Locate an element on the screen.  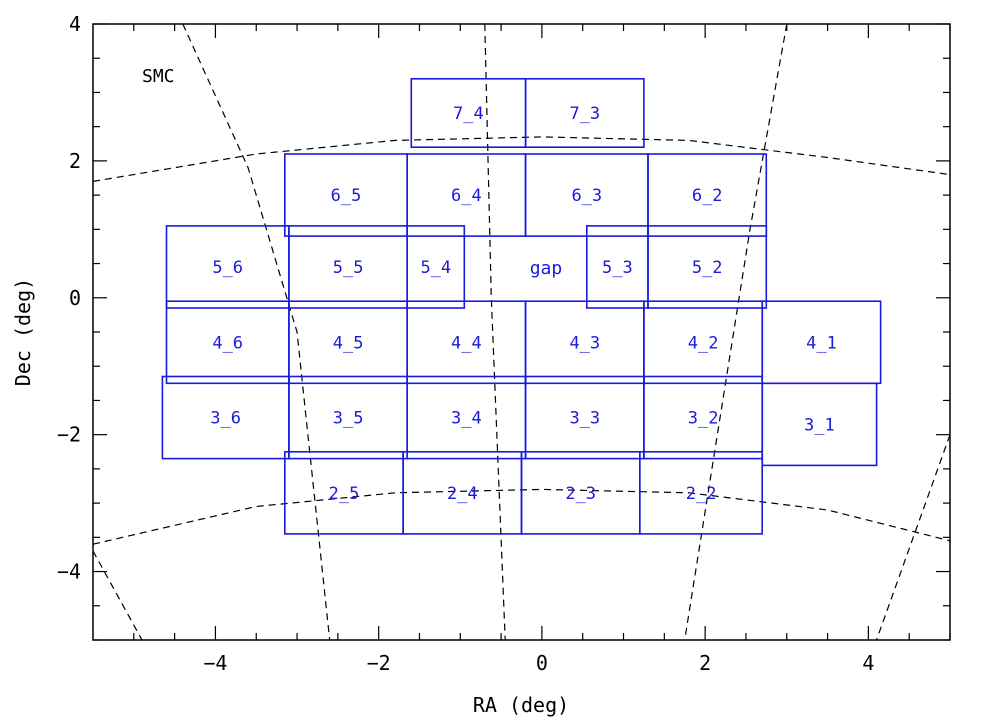
y-axis-label: Dec (deg) is located at coordinates (23, 332).